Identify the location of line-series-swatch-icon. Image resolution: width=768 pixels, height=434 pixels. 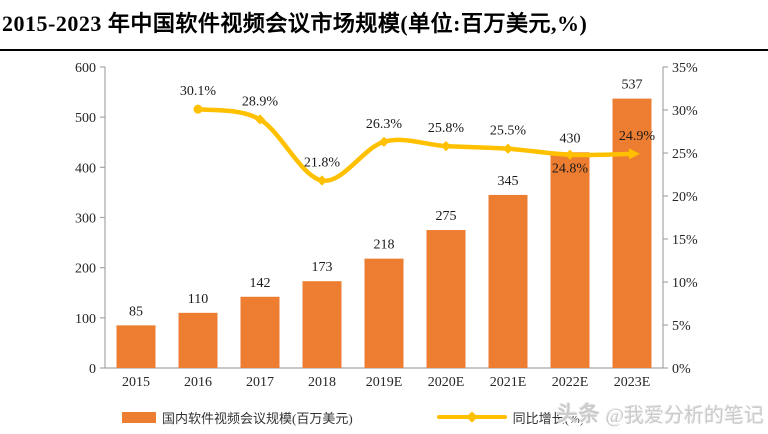
(471, 417).